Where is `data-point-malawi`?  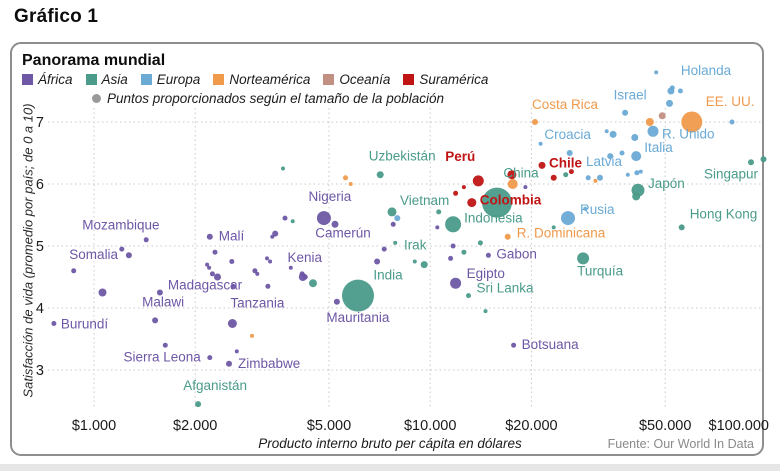 data-point-malawi is located at coordinates (155, 320).